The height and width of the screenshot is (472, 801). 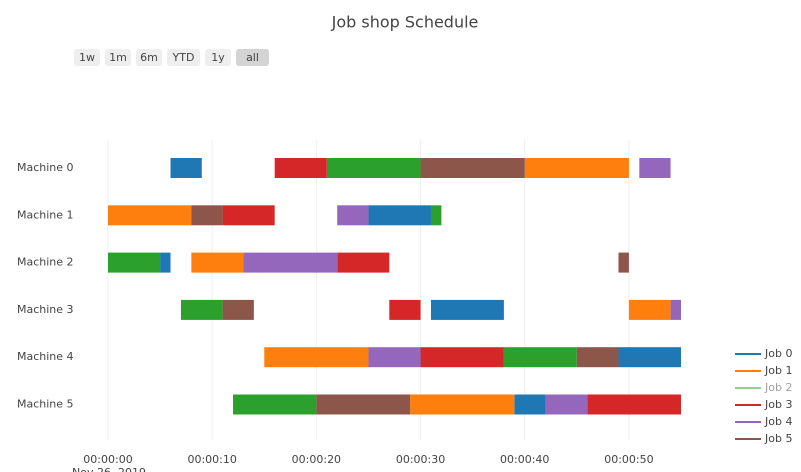 I want to click on range-button-label: 1m, so click(x=118, y=57).